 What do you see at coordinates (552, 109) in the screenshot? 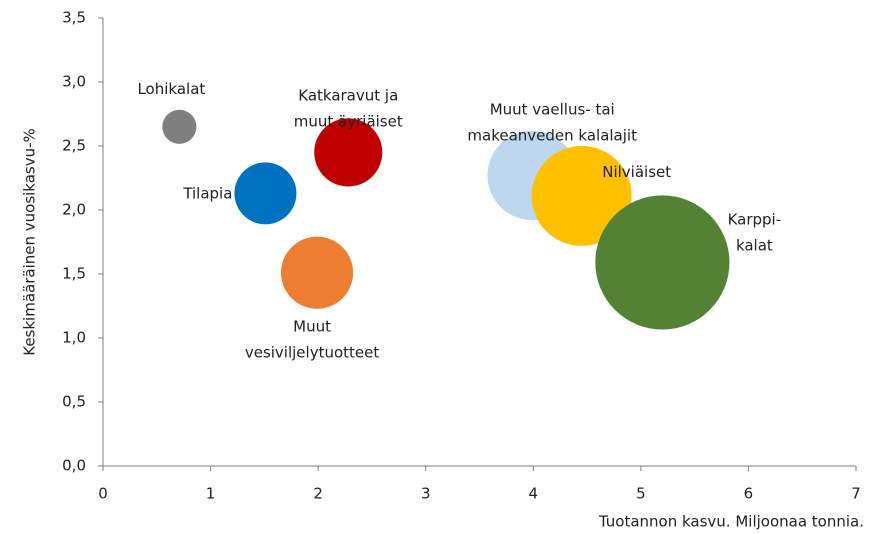
I see `label-line: Muut vaellus- tai` at bounding box center [552, 109].